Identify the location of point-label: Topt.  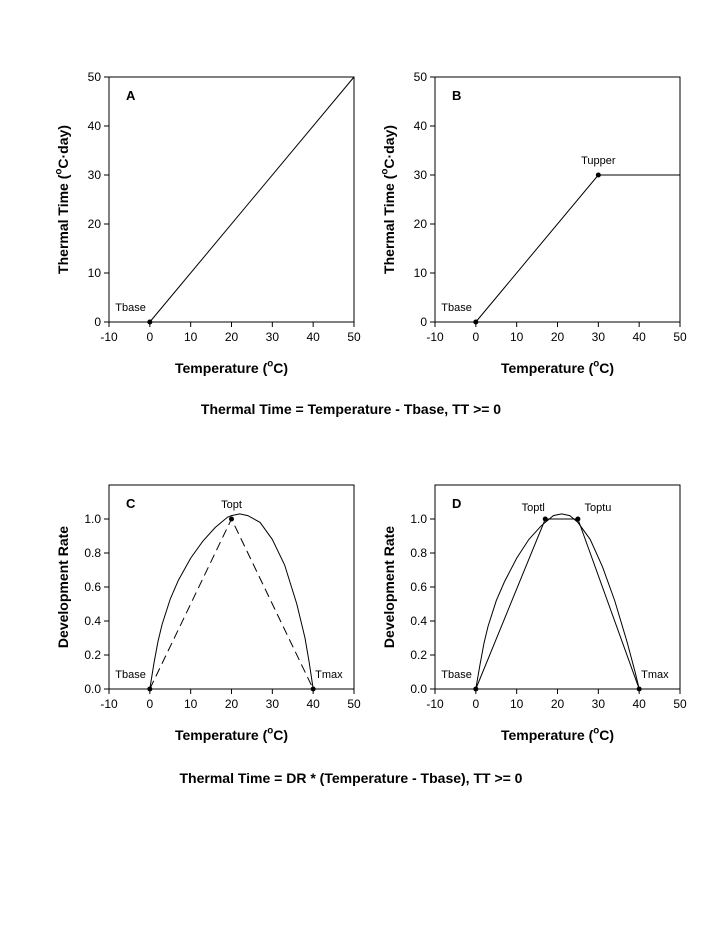
(231, 505).